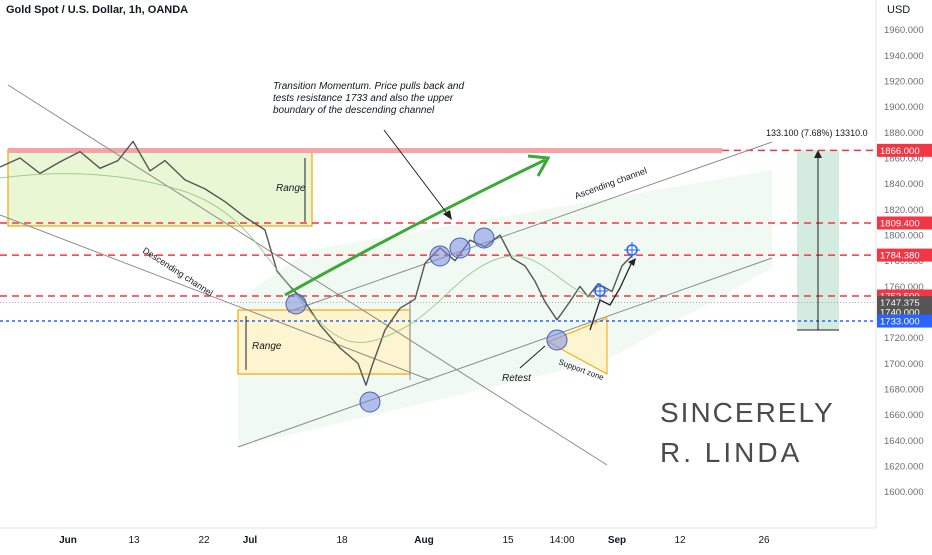 The height and width of the screenshot is (555, 932). What do you see at coordinates (342, 540) in the screenshot?
I see `x-tick-18: 18` at bounding box center [342, 540].